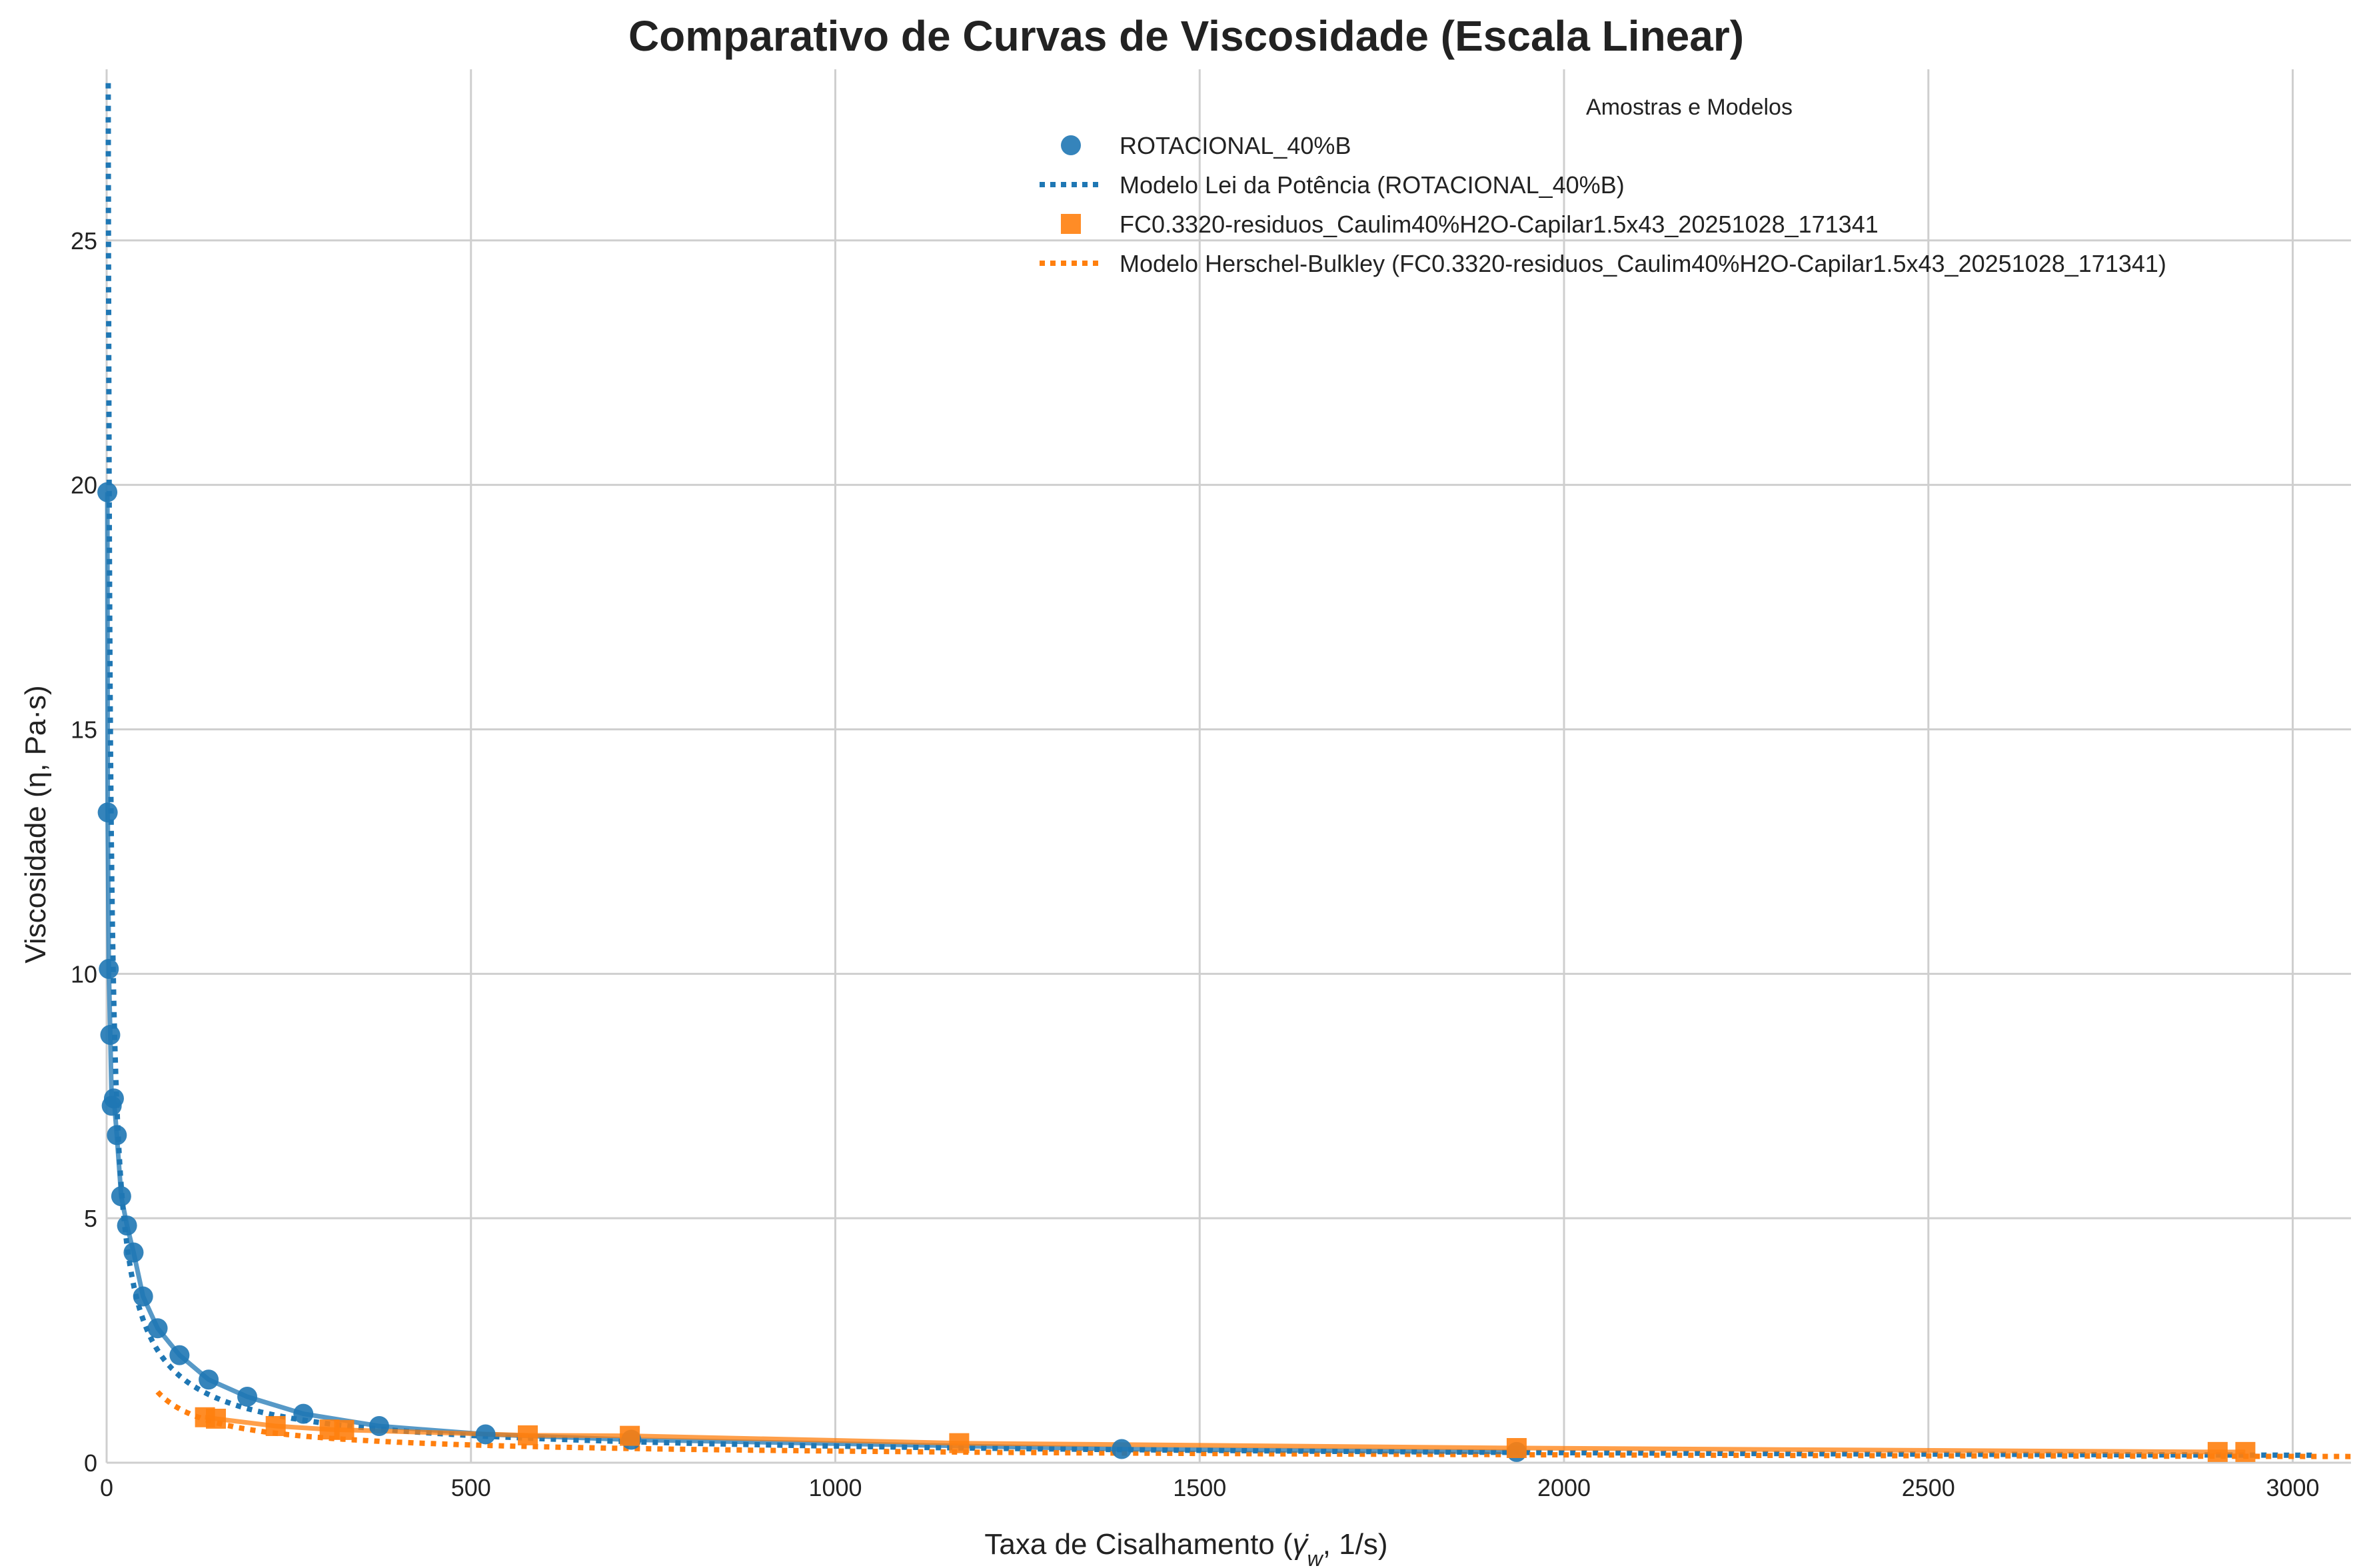  Describe the element at coordinates (1564, 1487) in the screenshot. I see `x-tick-label: 2000` at that location.